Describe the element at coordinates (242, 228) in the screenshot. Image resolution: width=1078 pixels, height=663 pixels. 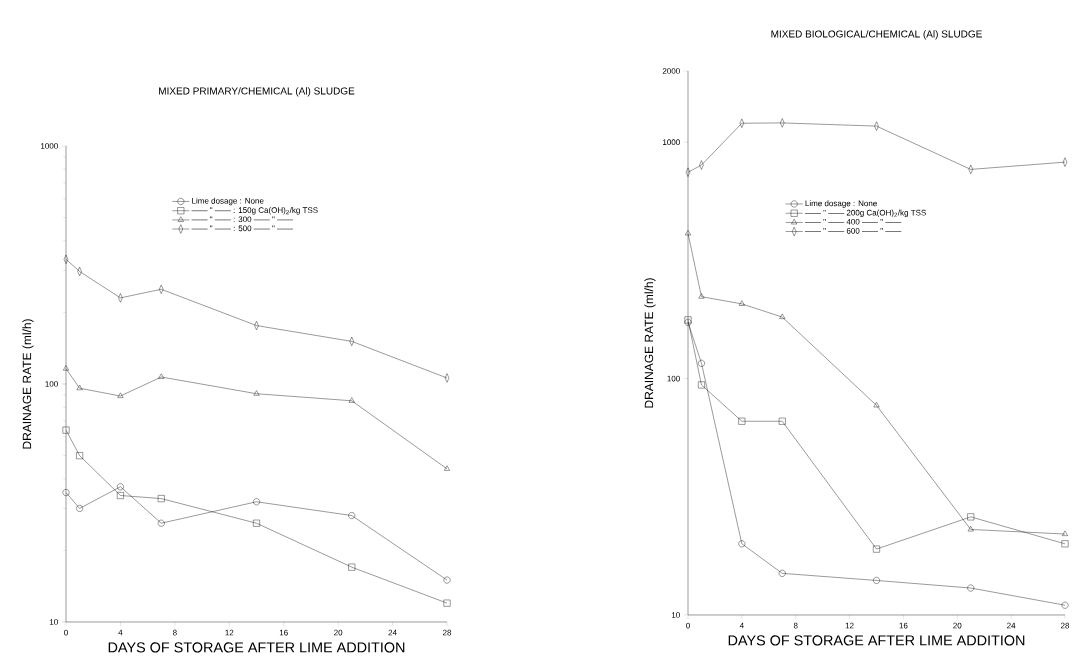
I see `legend-label: —— " —— : 500 —— " ——` at that location.